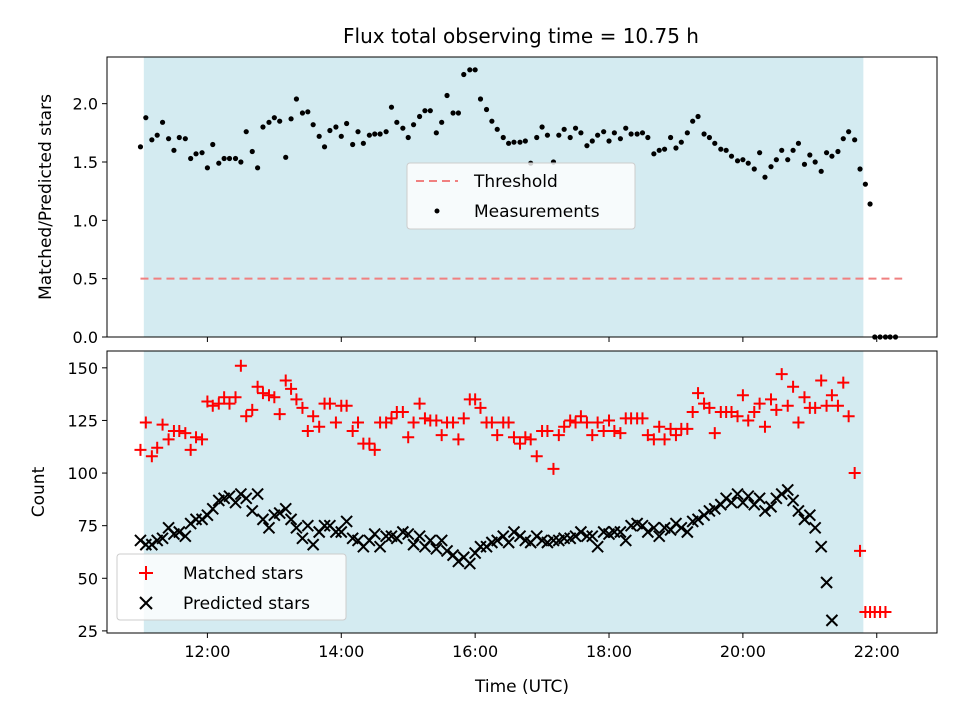 The height and width of the screenshot is (720, 960). What do you see at coordinates (542, 647) in the screenshot?
I see `bottom-x-ticks: 12:00 14:00 16:00 18:00 20:00 22:00` at bounding box center [542, 647].